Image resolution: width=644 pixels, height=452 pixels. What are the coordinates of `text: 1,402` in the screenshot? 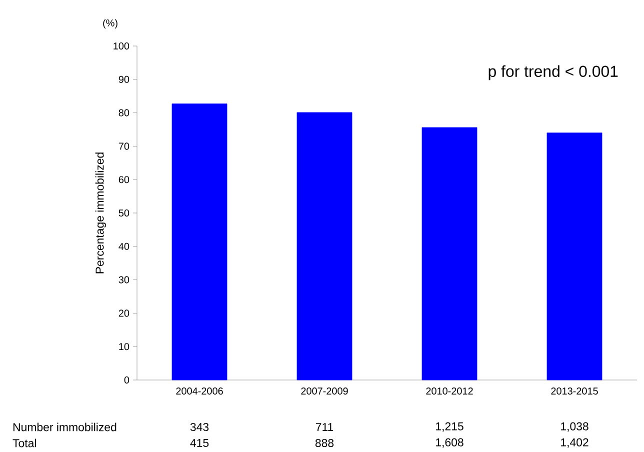 It's located at (574, 443).